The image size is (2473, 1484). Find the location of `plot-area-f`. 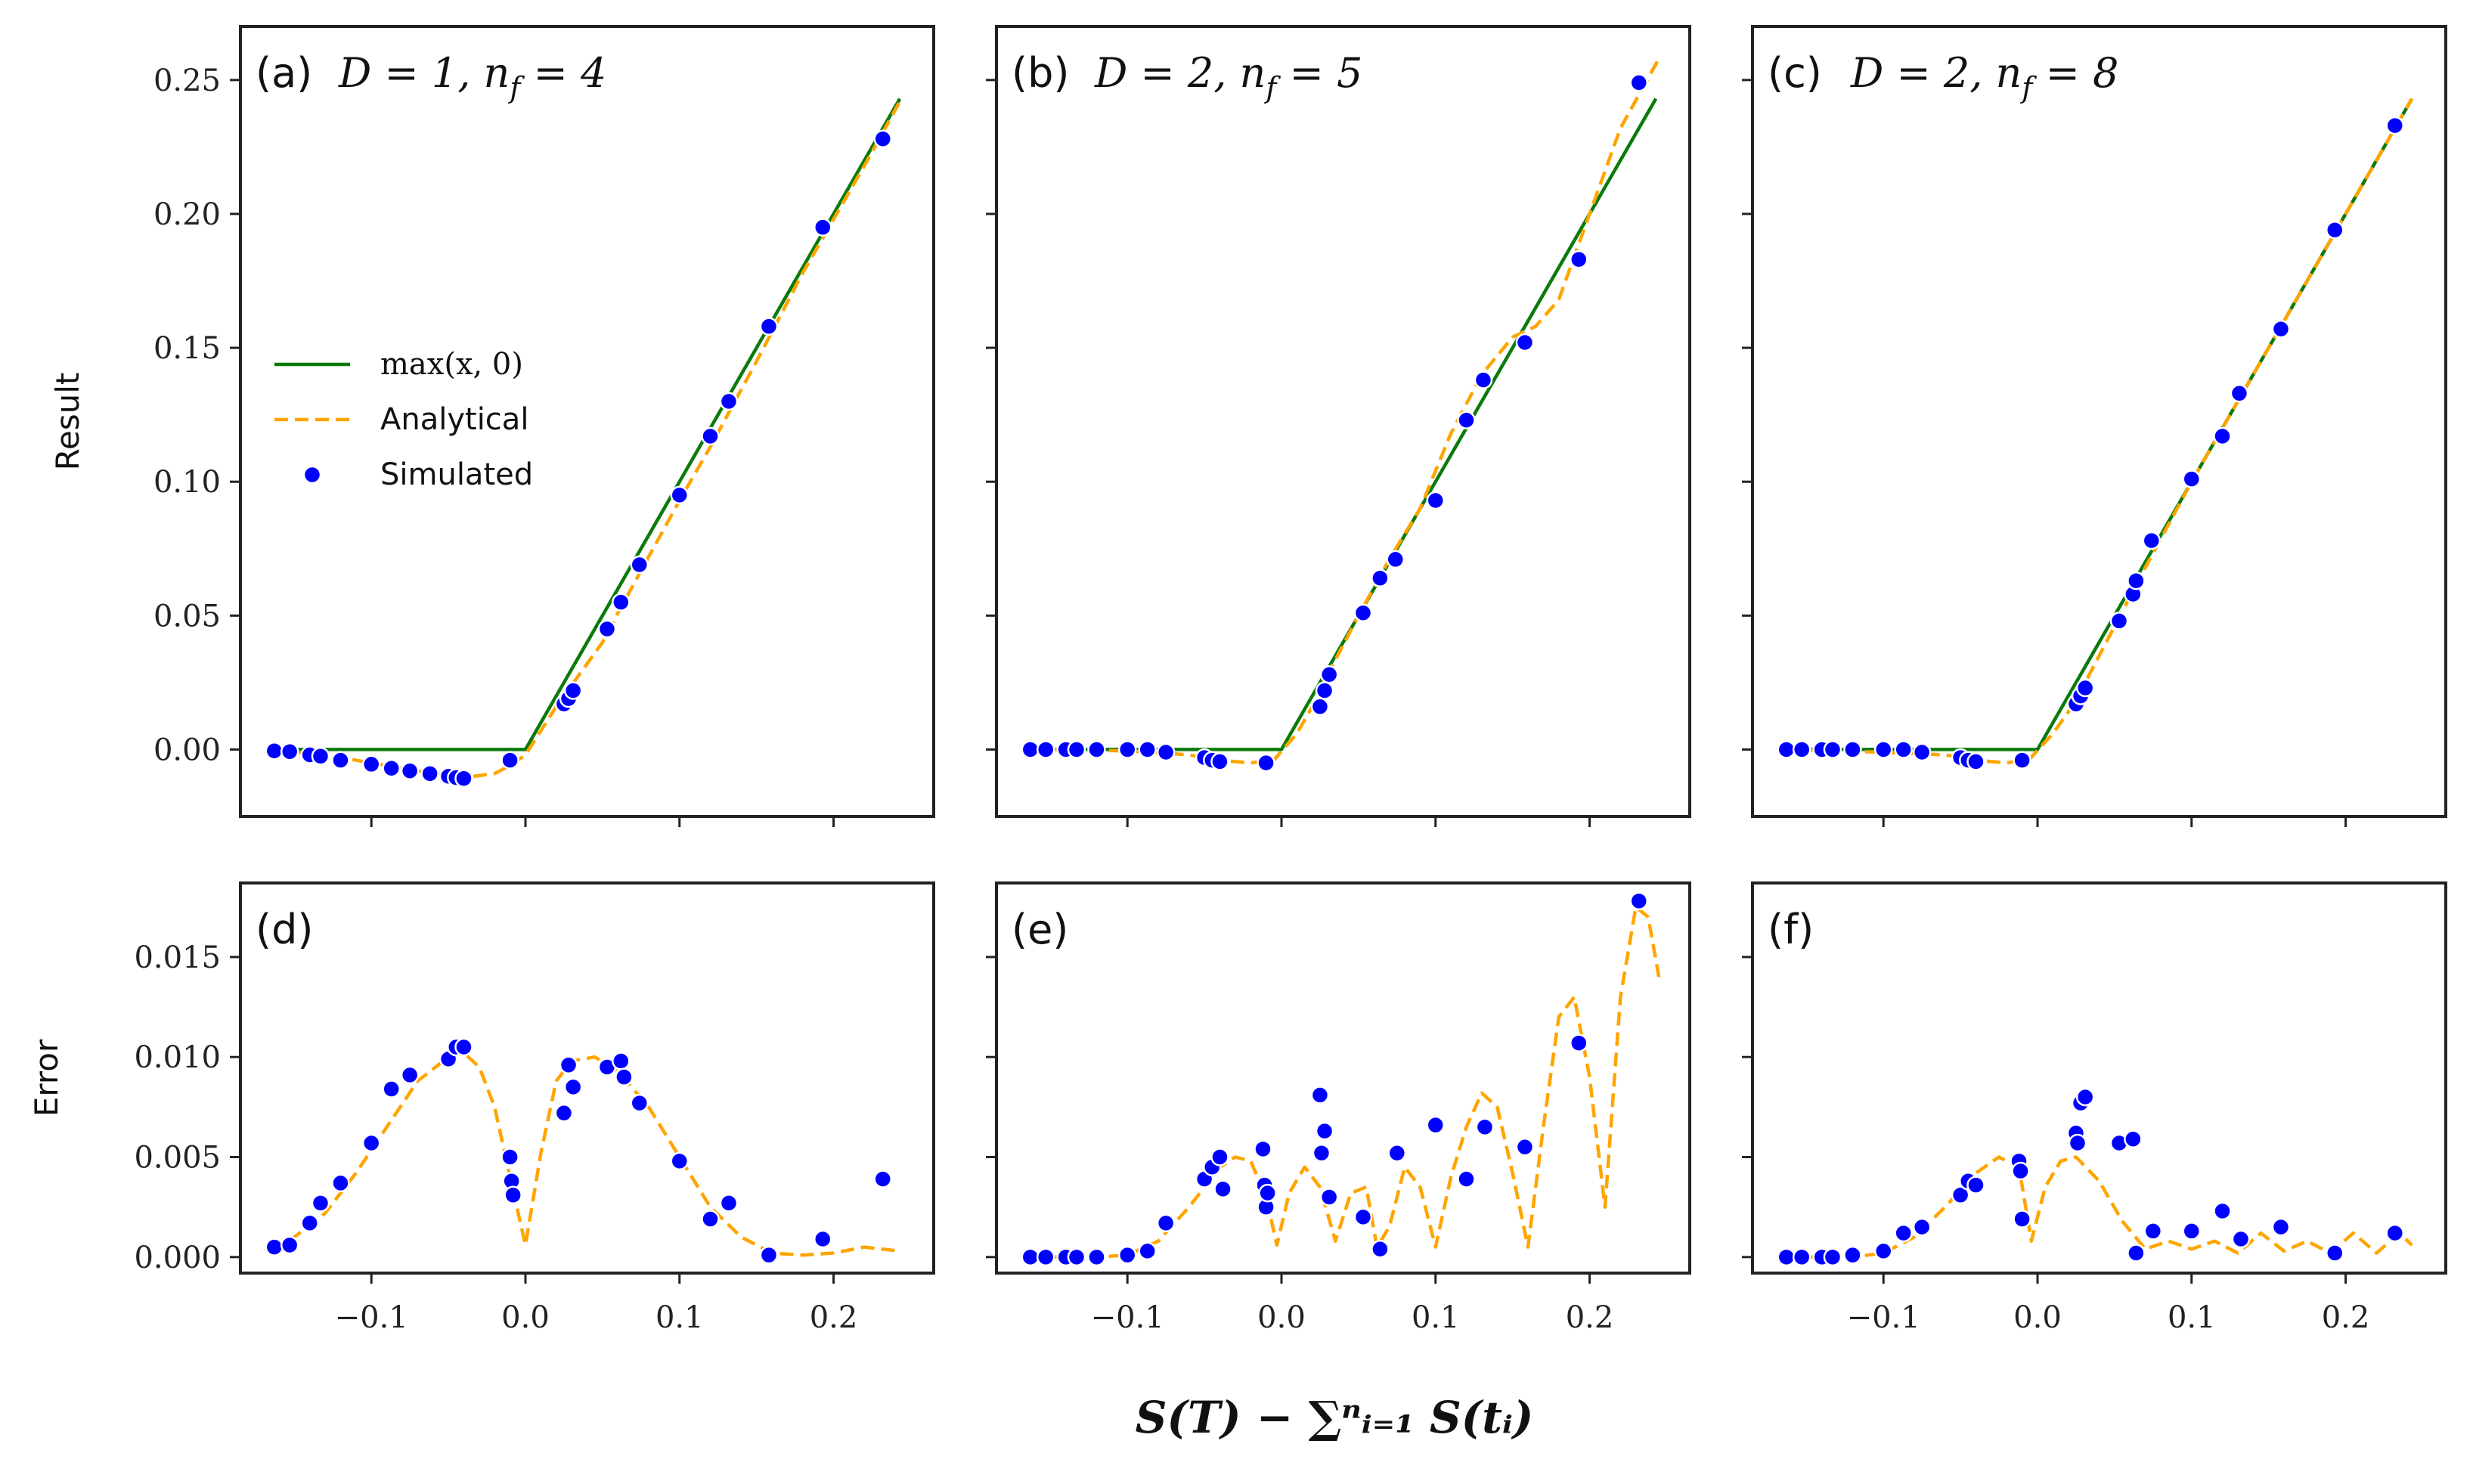

plot-area-f is located at coordinates (2095, 1177).